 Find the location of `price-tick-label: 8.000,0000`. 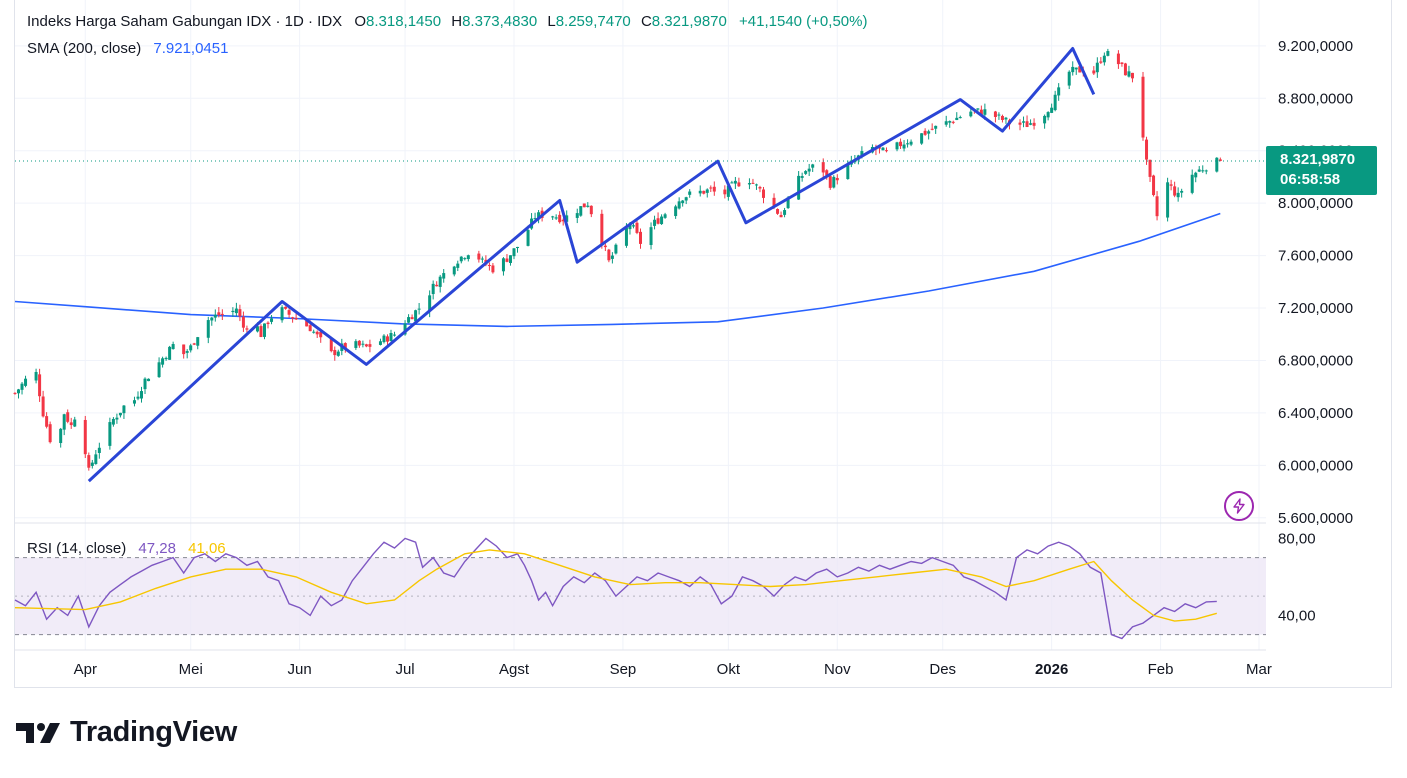

price-tick-label: 8.000,0000 is located at coordinates (1315, 203).